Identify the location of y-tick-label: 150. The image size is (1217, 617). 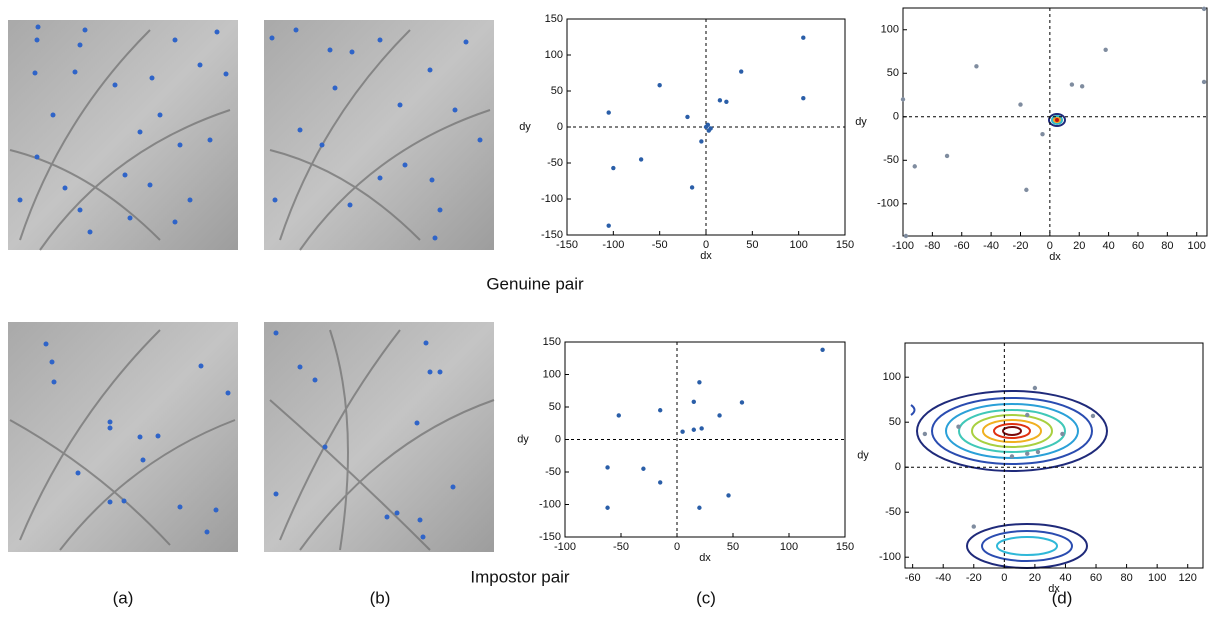
(554, 19).